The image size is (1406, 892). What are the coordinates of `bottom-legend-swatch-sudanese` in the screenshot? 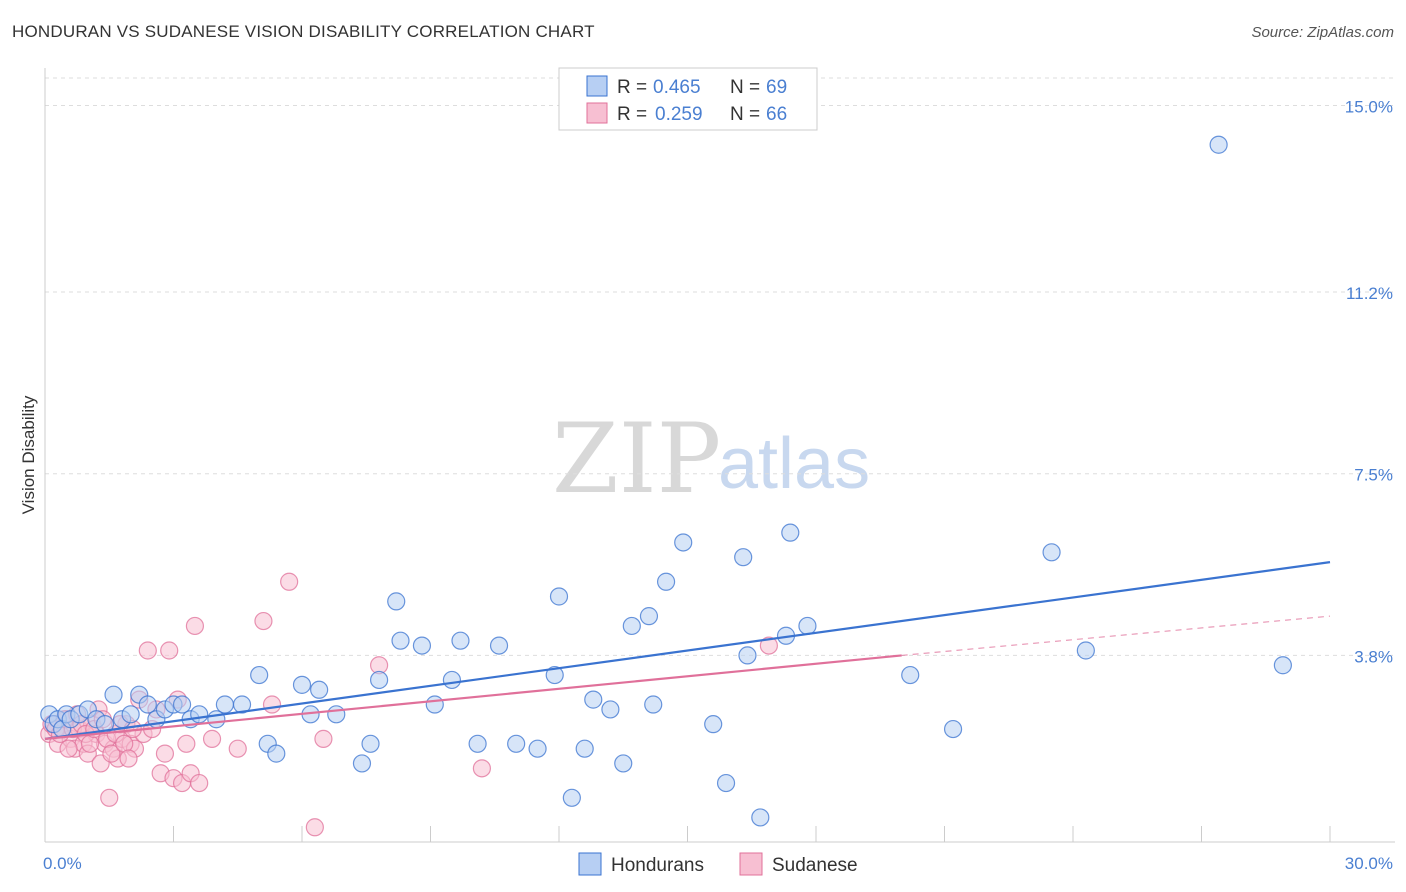 It's located at (751, 864).